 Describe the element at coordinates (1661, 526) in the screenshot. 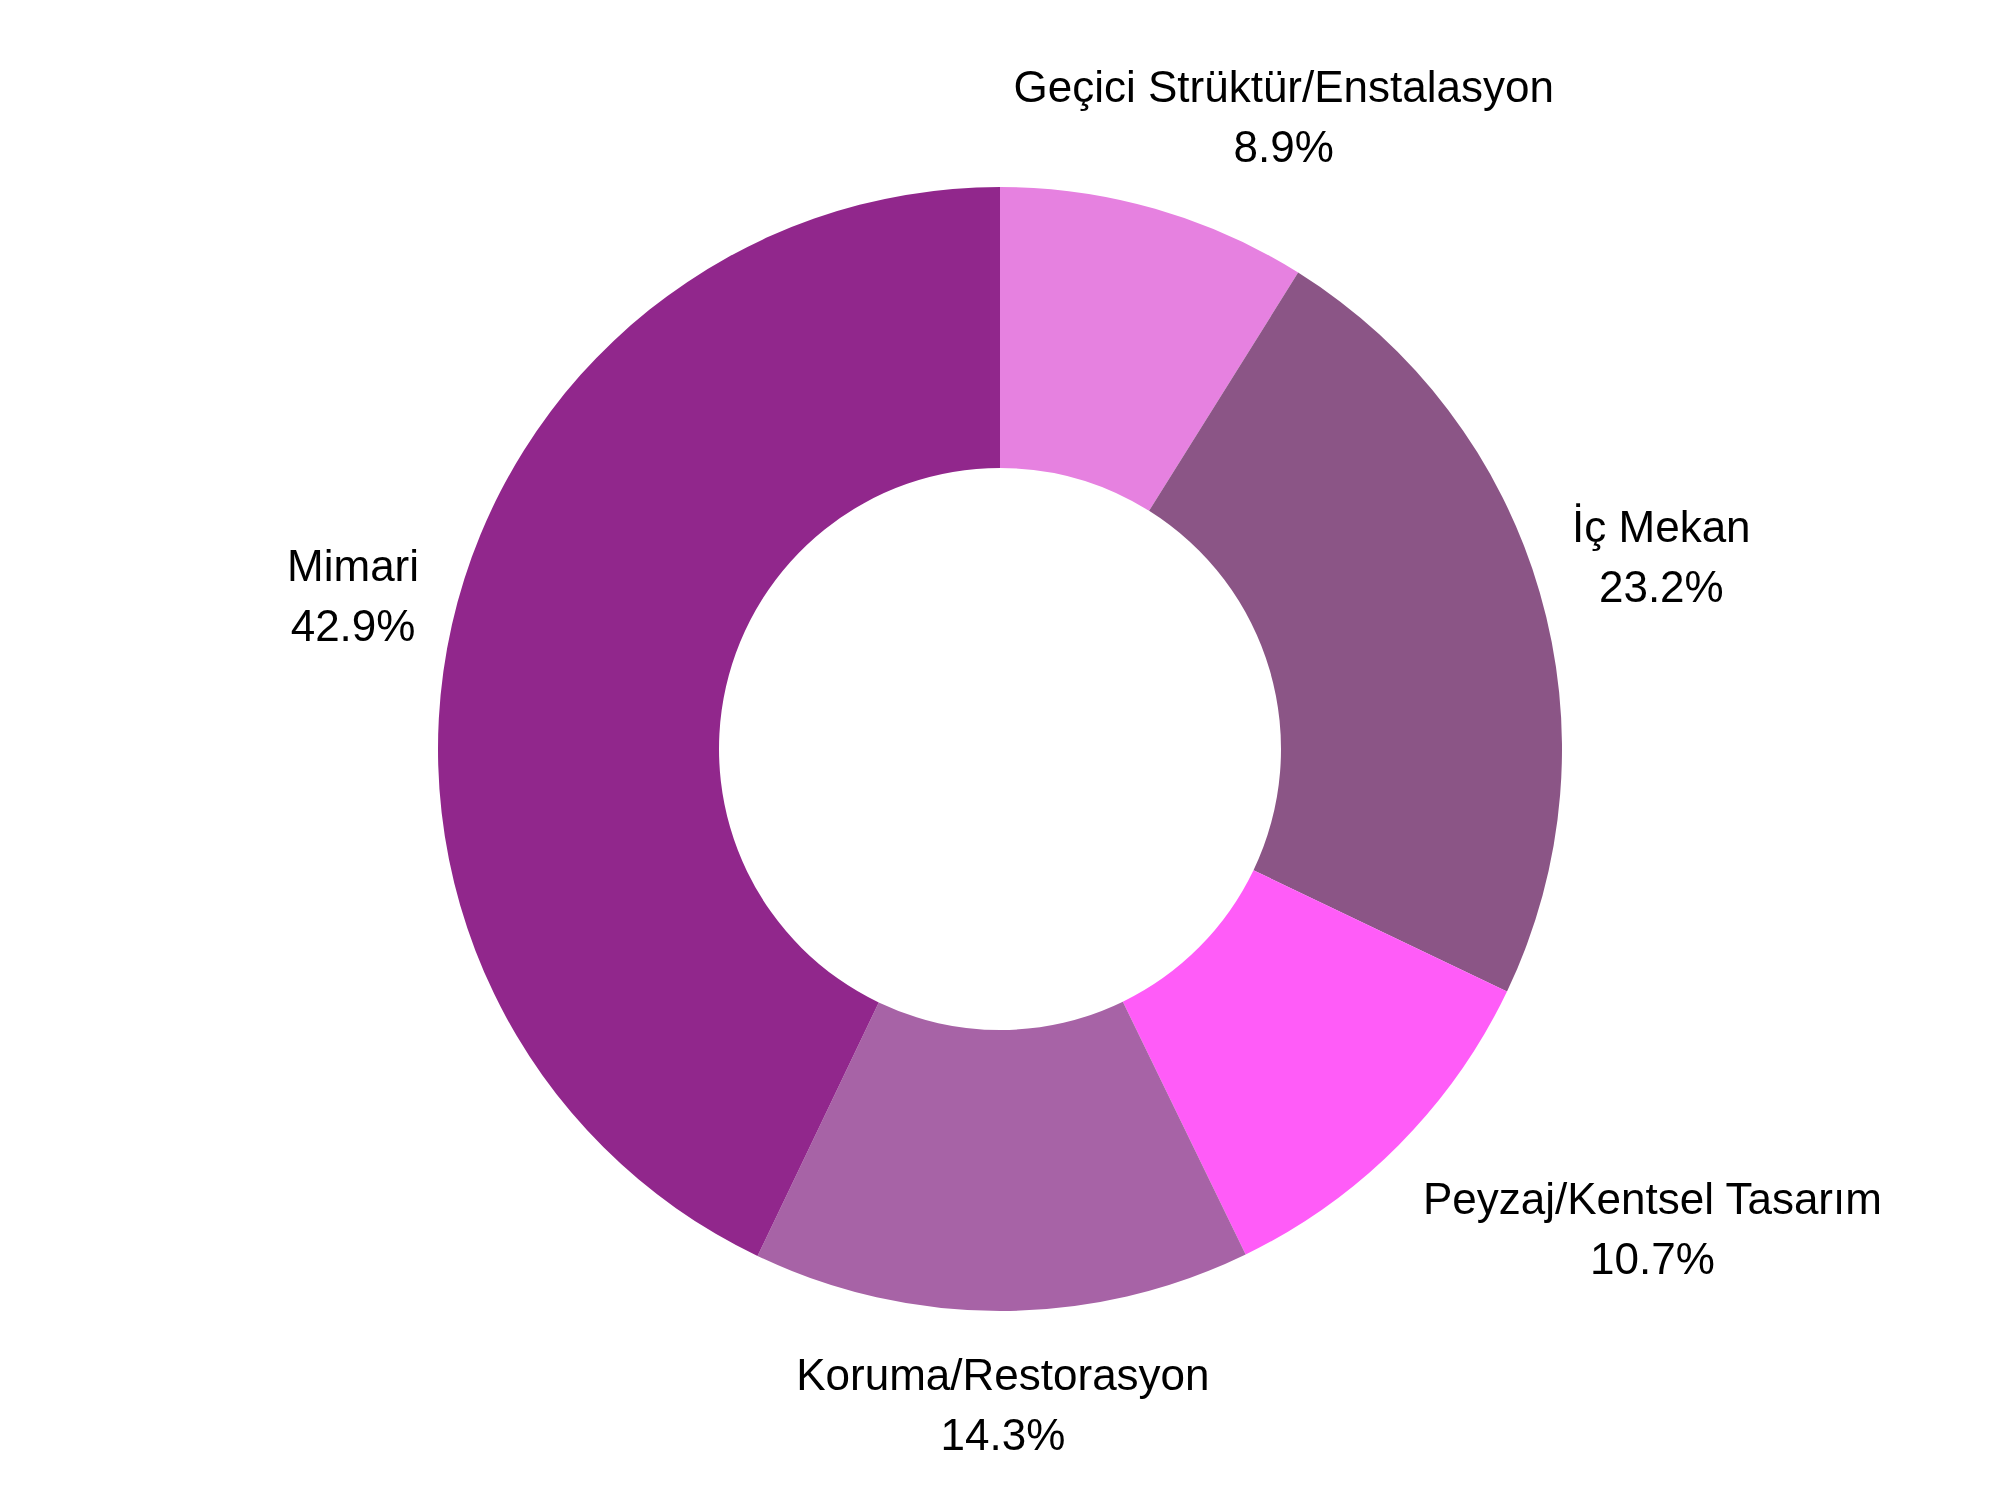

I see `slice-label: İç Mekan` at that location.